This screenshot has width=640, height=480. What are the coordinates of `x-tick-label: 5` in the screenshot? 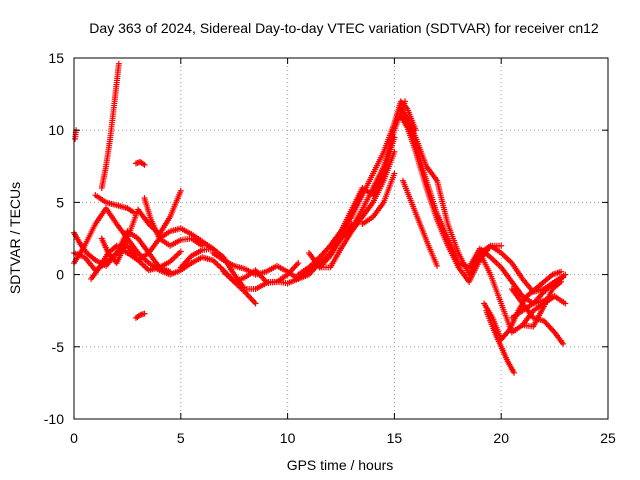 It's located at (181, 438).